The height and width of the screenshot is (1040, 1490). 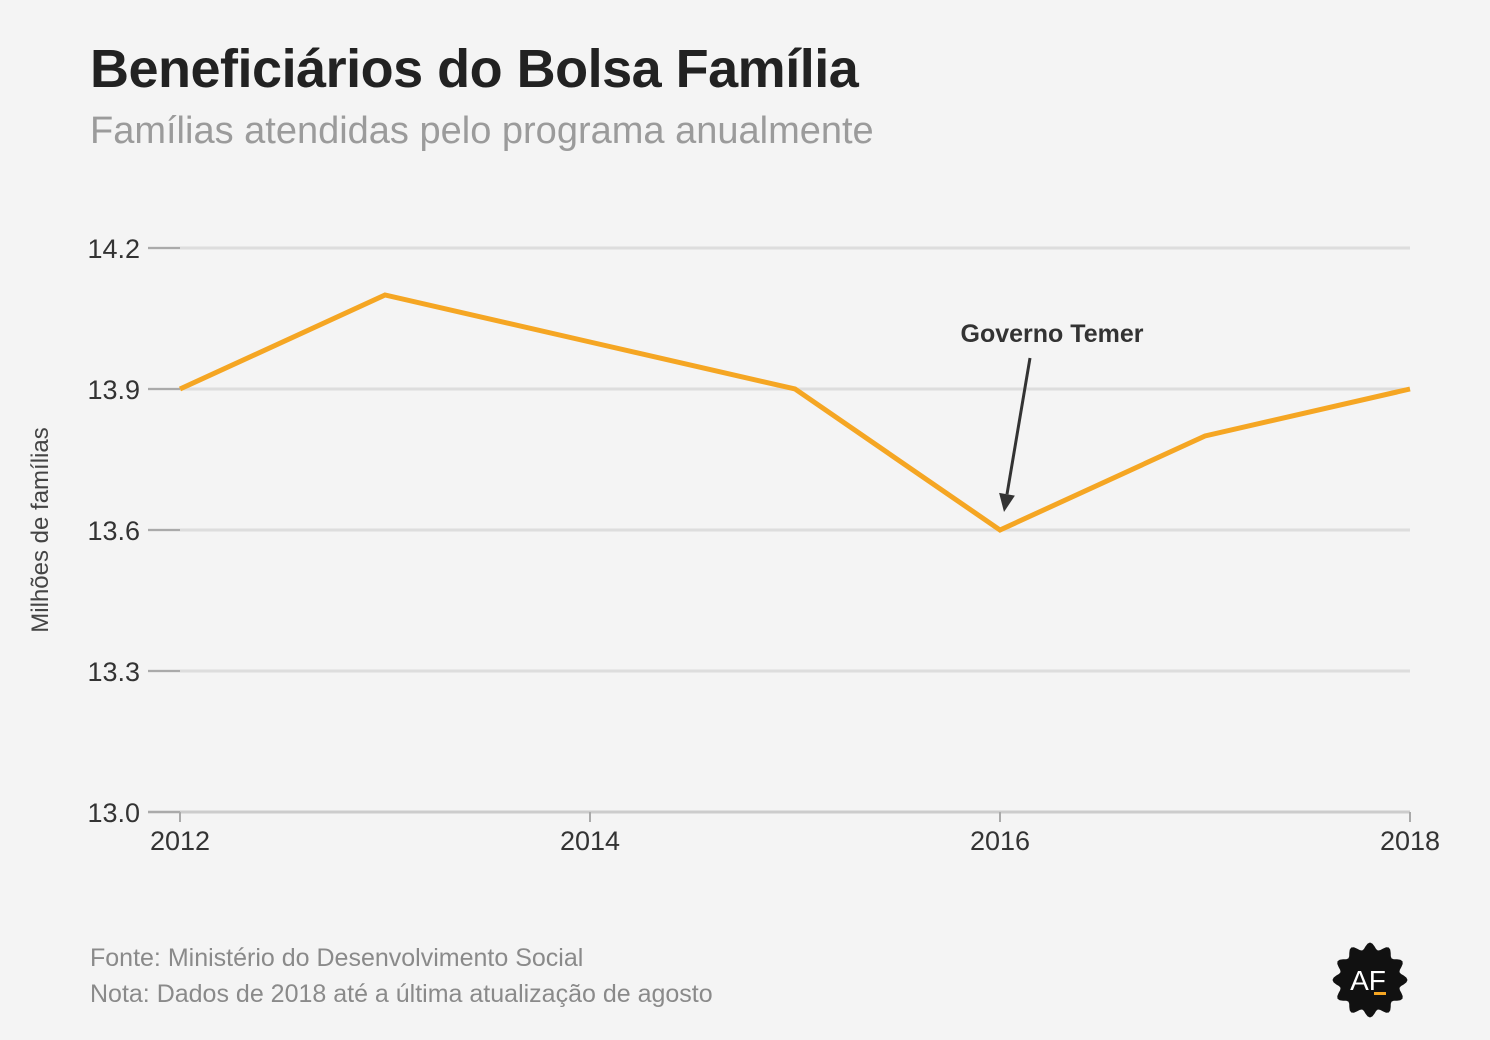 What do you see at coordinates (1018, 426) in the screenshot?
I see `annotation-arrow` at bounding box center [1018, 426].